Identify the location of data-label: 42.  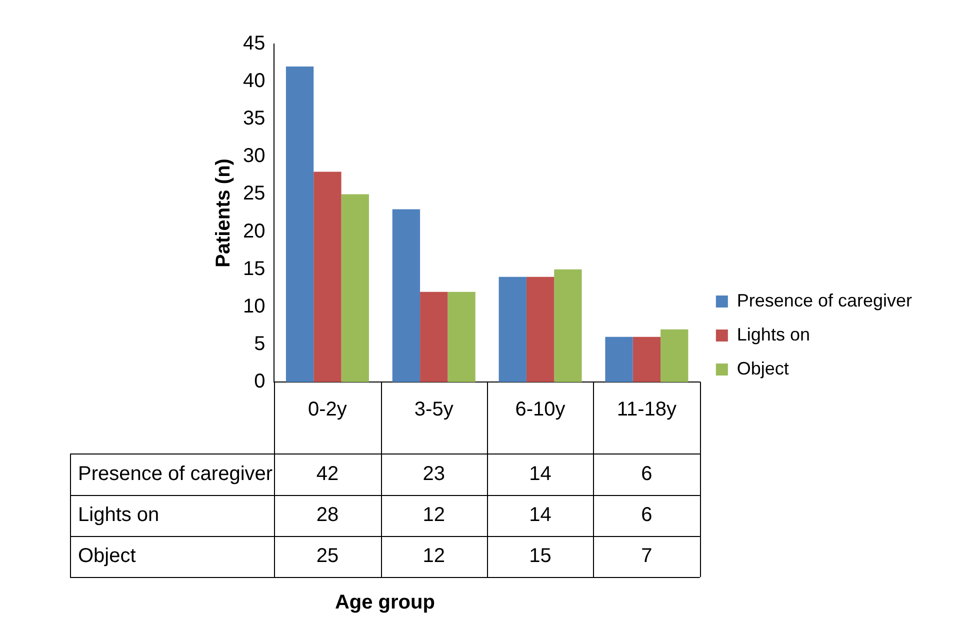
(327, 474).